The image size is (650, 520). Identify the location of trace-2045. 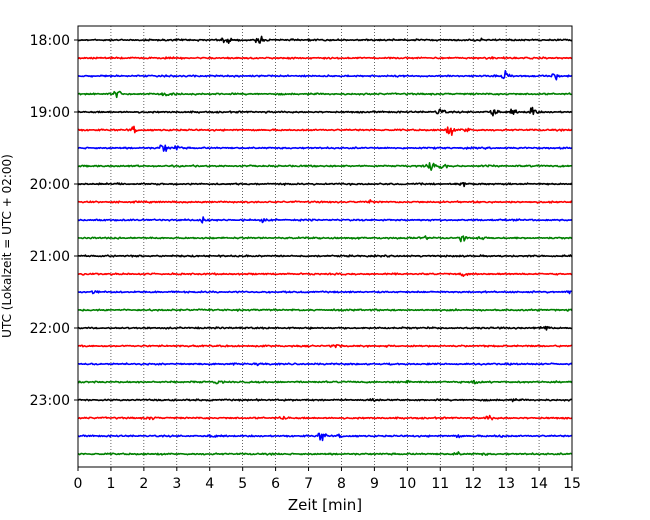
(325, 239).